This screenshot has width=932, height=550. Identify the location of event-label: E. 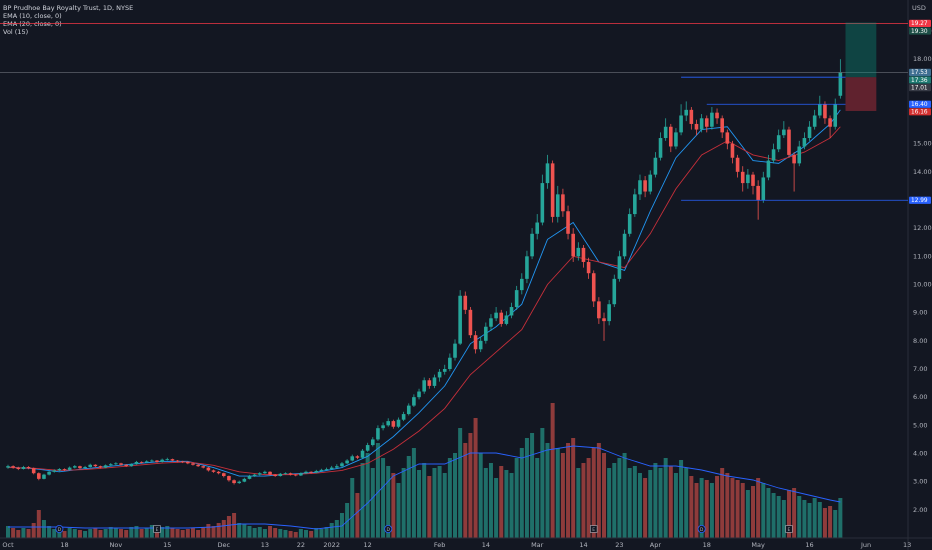
(593, 530).